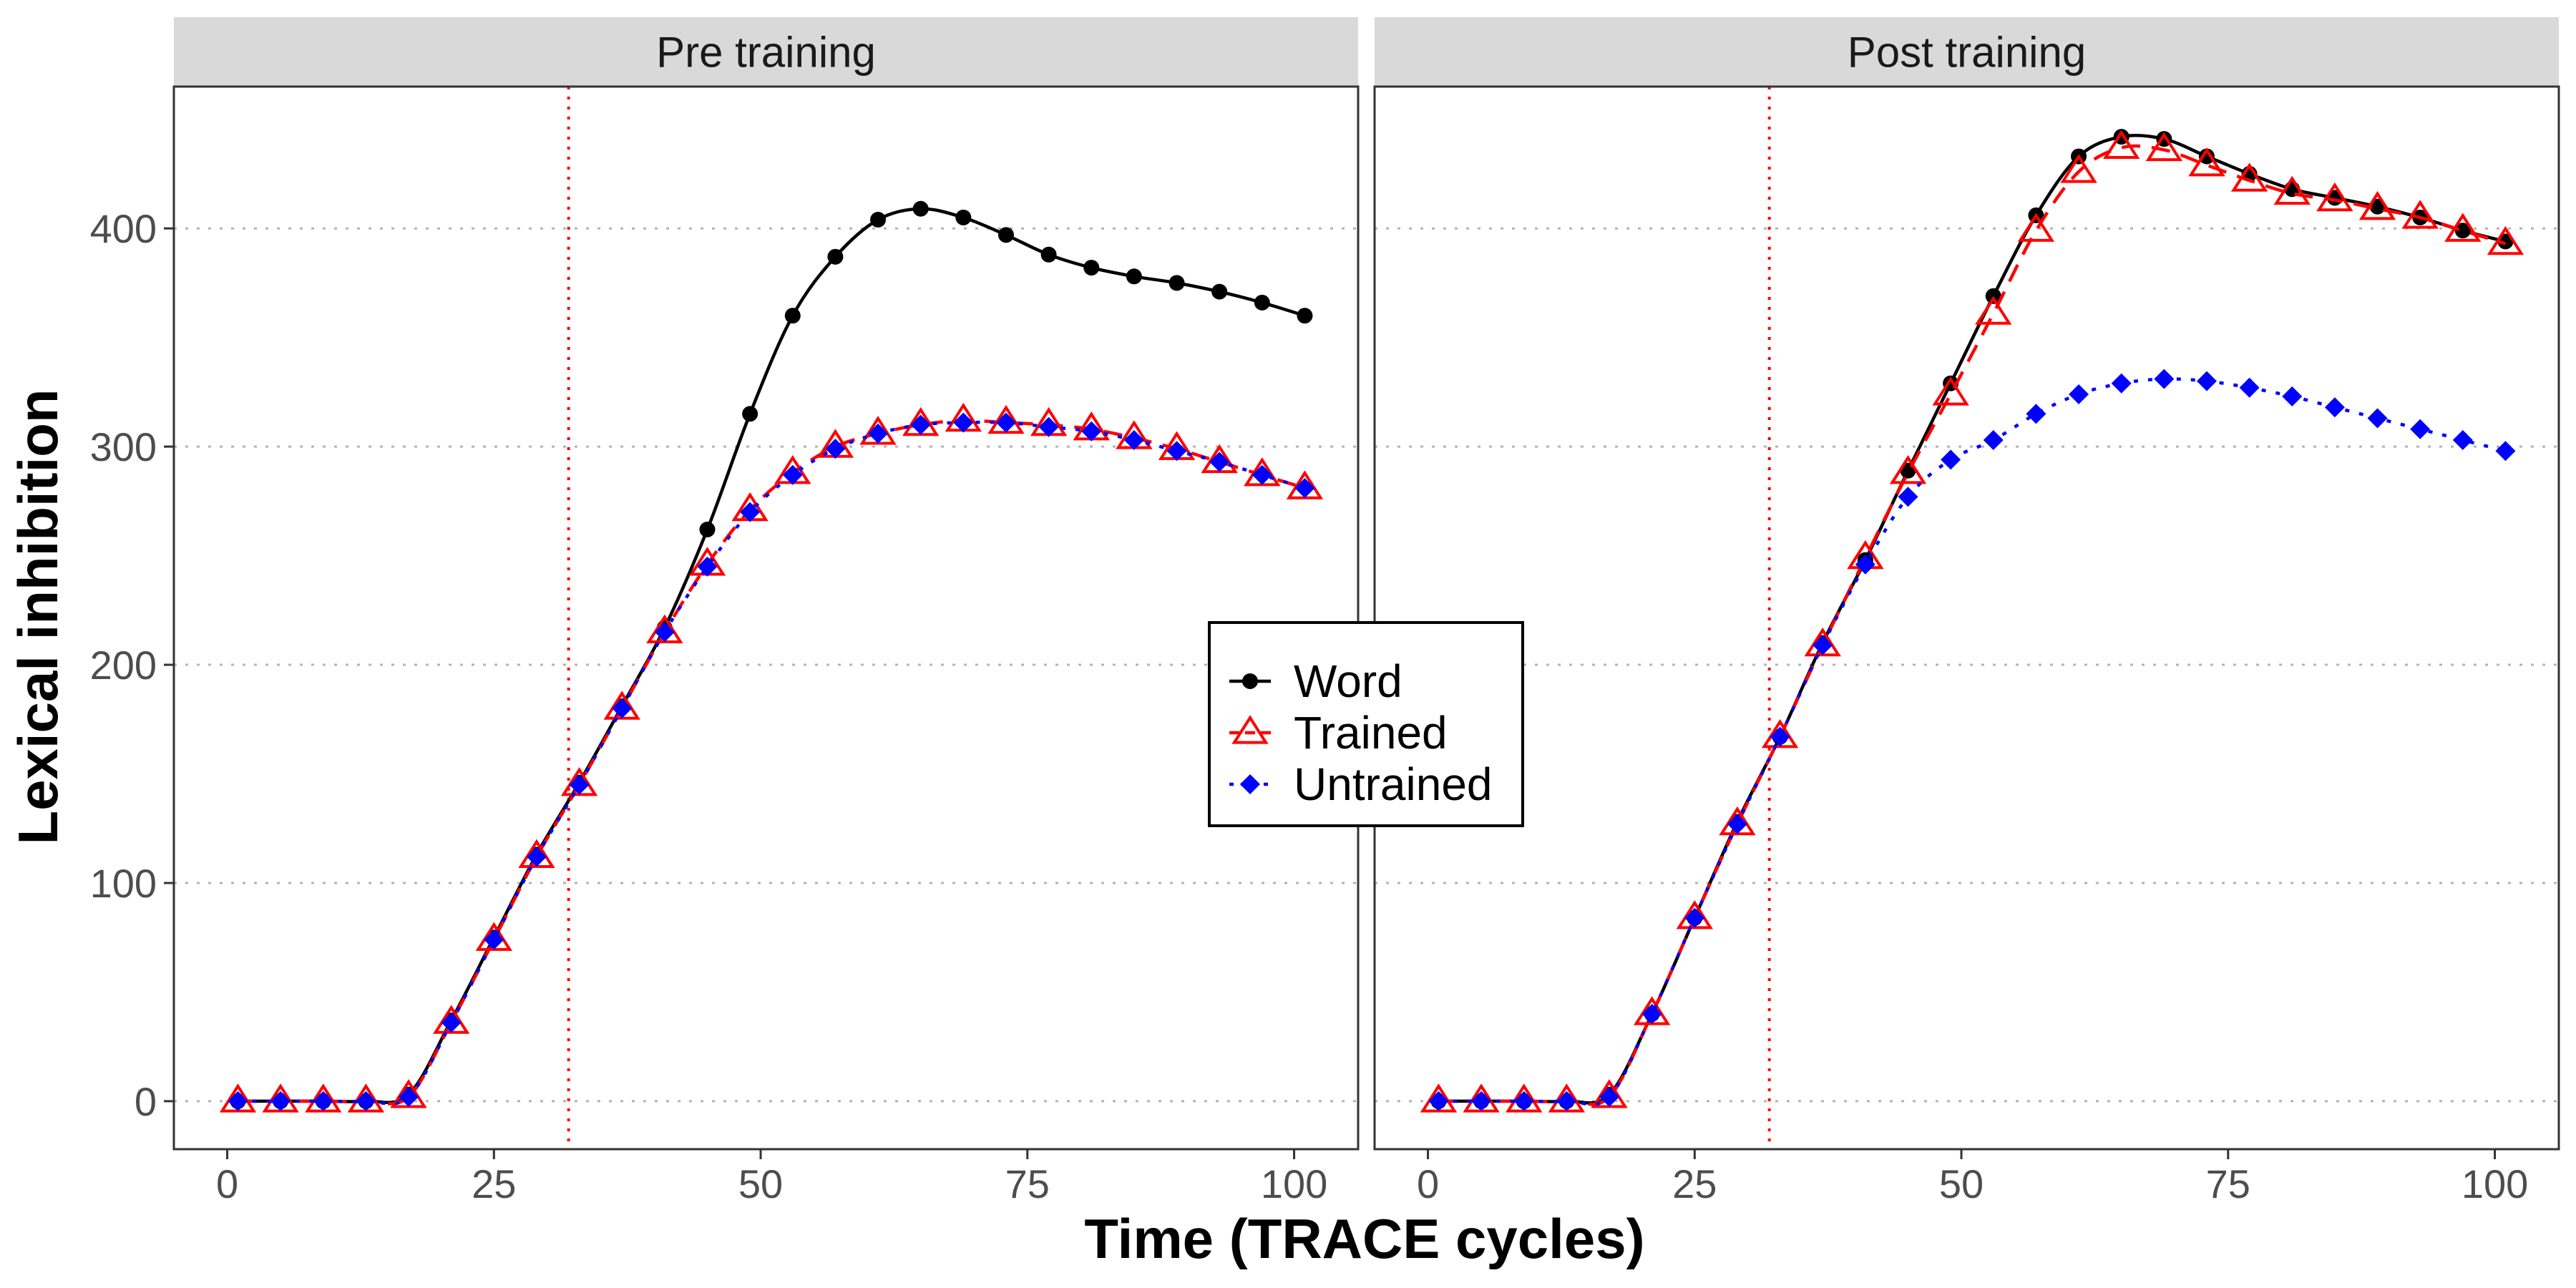 The image size is (2576, 1288). I want to click on y-tick-label: 100, so click(123, 883).